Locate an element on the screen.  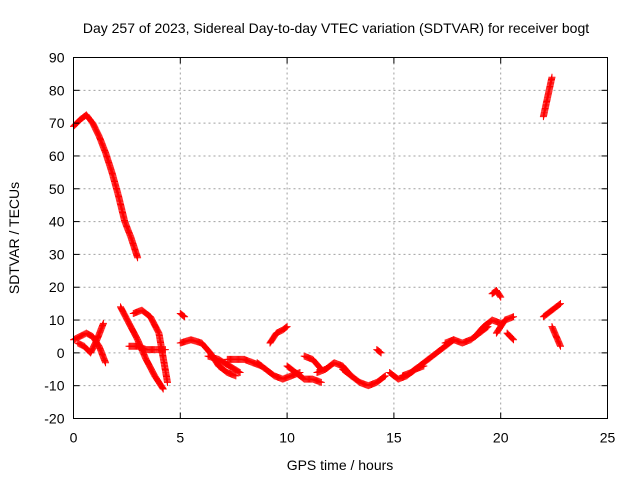
x-tick-label: 5 is located at coordinates (180, 438).